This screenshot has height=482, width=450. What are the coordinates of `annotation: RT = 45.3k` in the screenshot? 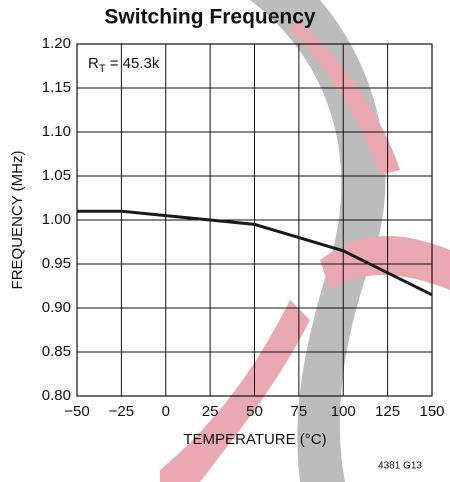 It's located at (124, 65).